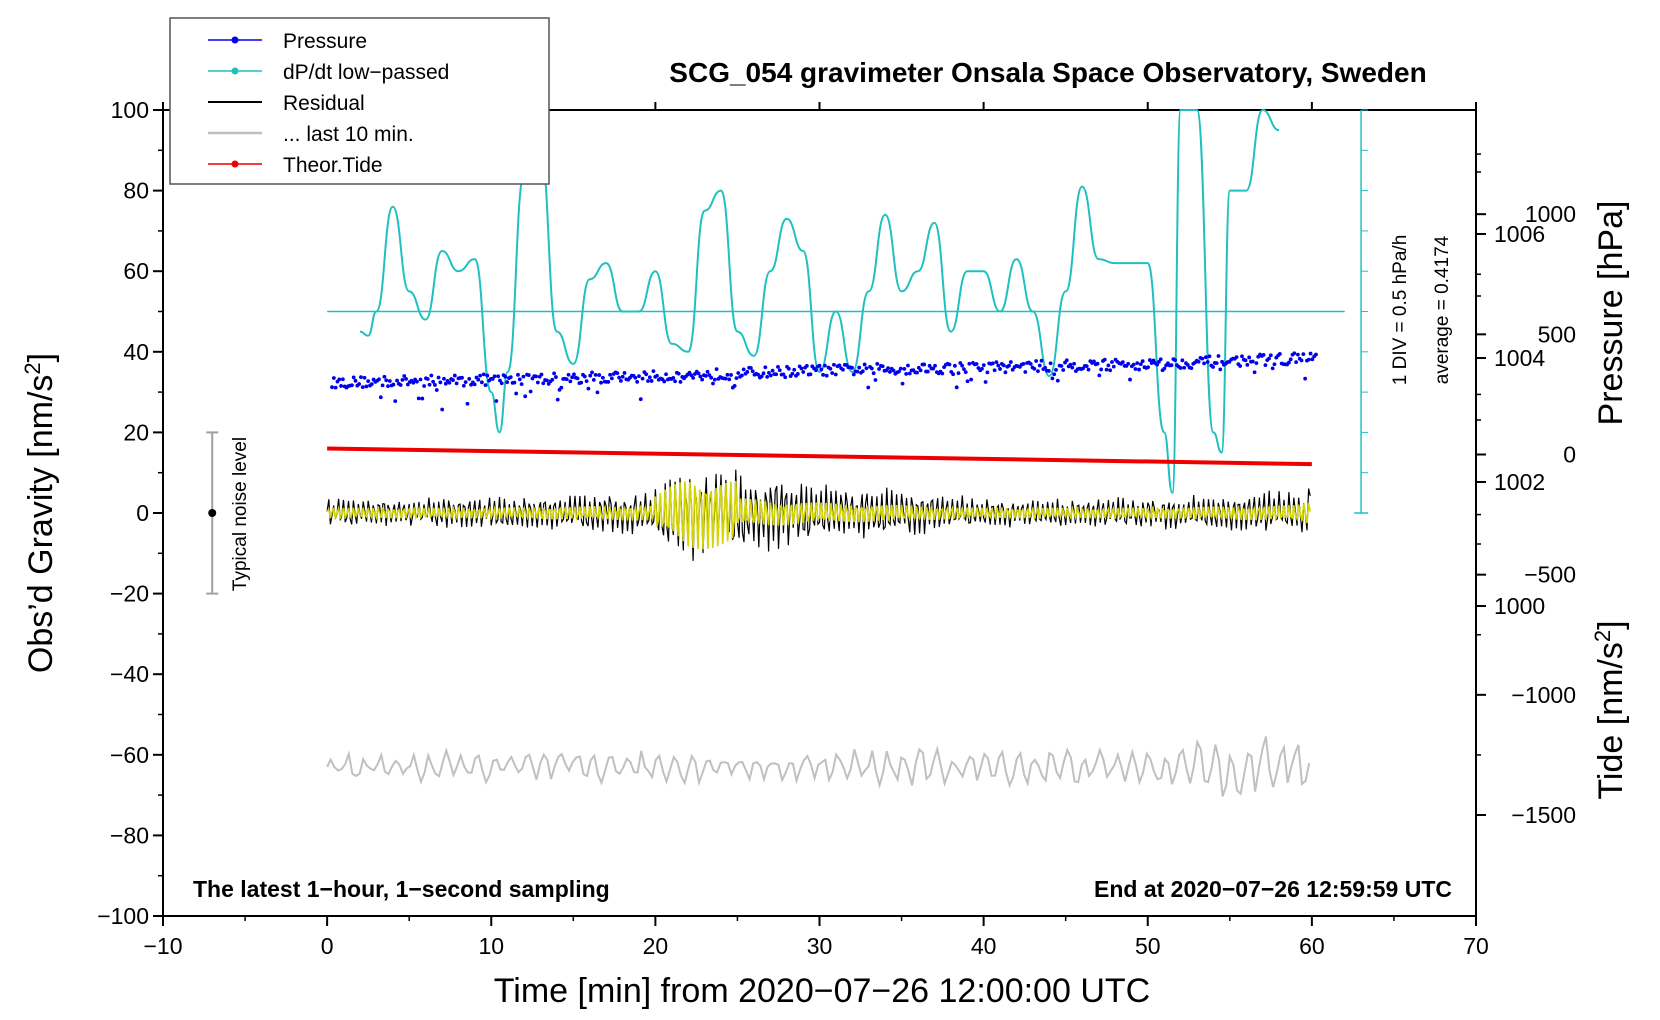 Image resolution: width=1660 pixels, height=1020 pixels. Describe the element at coordinates (129, 835) in the screenshot. I see `y-tick-label: −80` at that location.